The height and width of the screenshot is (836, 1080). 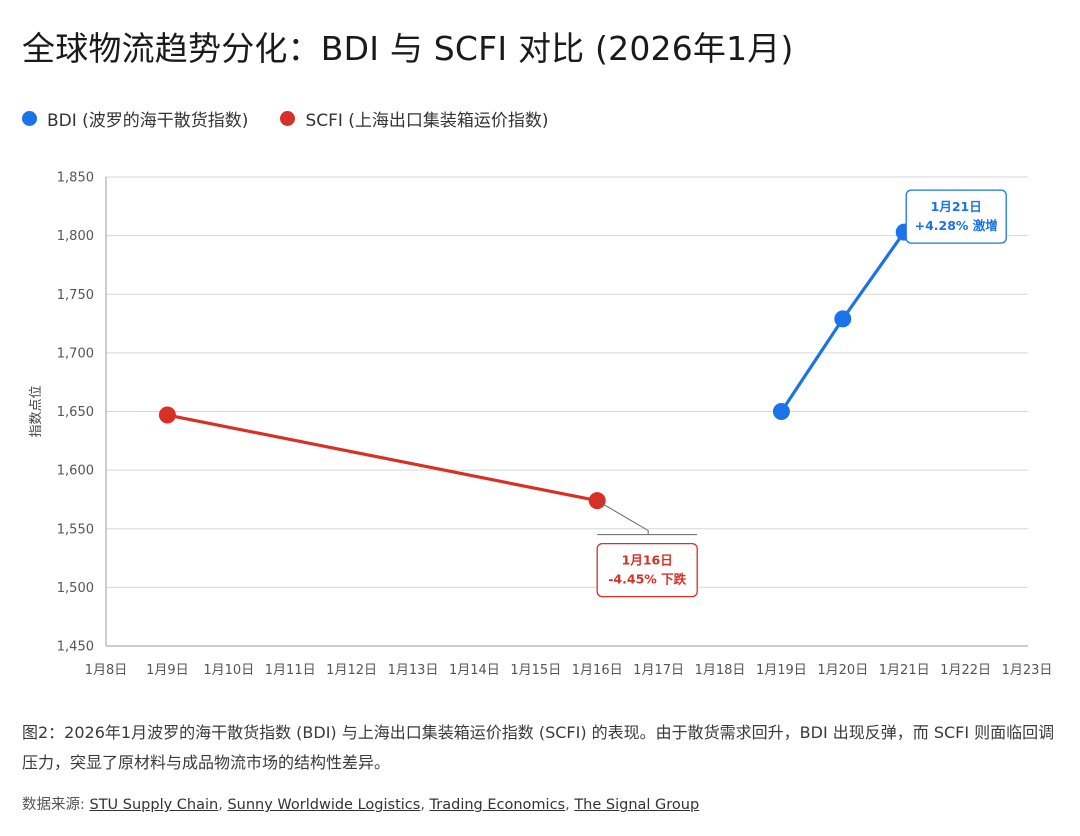 I want to click on x-tick-label: 1月19日, so click(x=781, y=670).